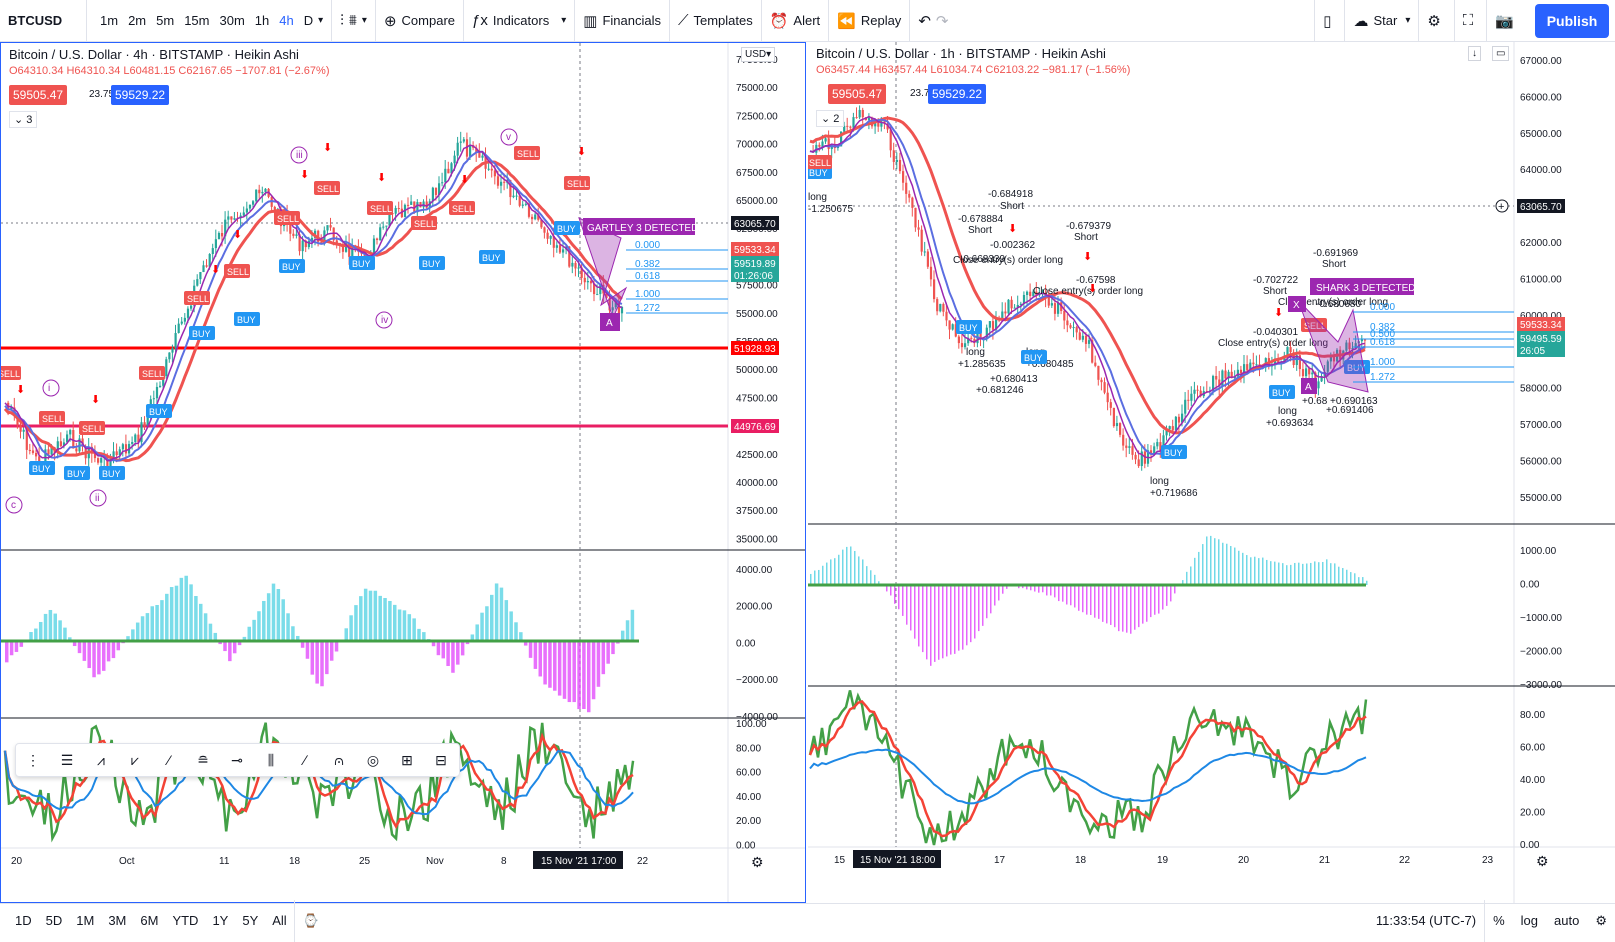 The height and width of the screenshot is (942, 1615). I want to click on timeframe-5m: 5m, so click(165, 20).